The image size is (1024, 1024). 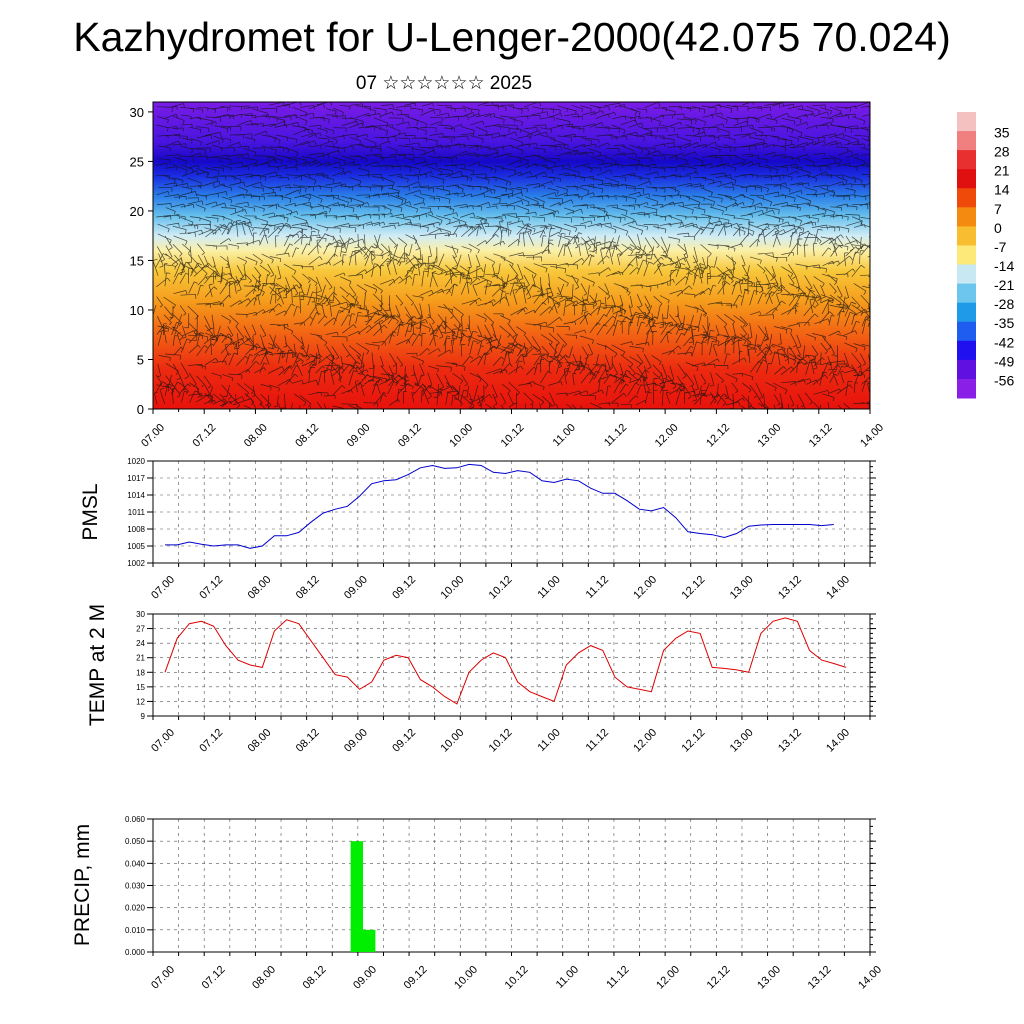 What do you see at coordinates (769, 978) in the screenshot?
I see `precip-time-label-12: 13.00` at bounding box center [769, 978].